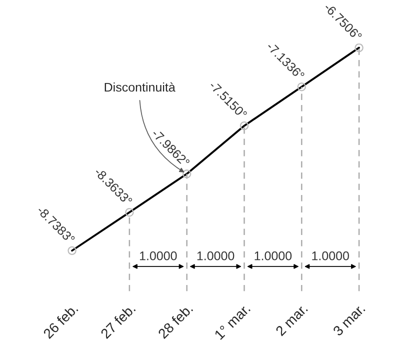 Image resolution: width=409 pixels, height=364 pixels. What do you see at coordinates (291, 319) in the screenshot?
I see `x-tick-label: 2 mar.` at bounding box center [291, 319].